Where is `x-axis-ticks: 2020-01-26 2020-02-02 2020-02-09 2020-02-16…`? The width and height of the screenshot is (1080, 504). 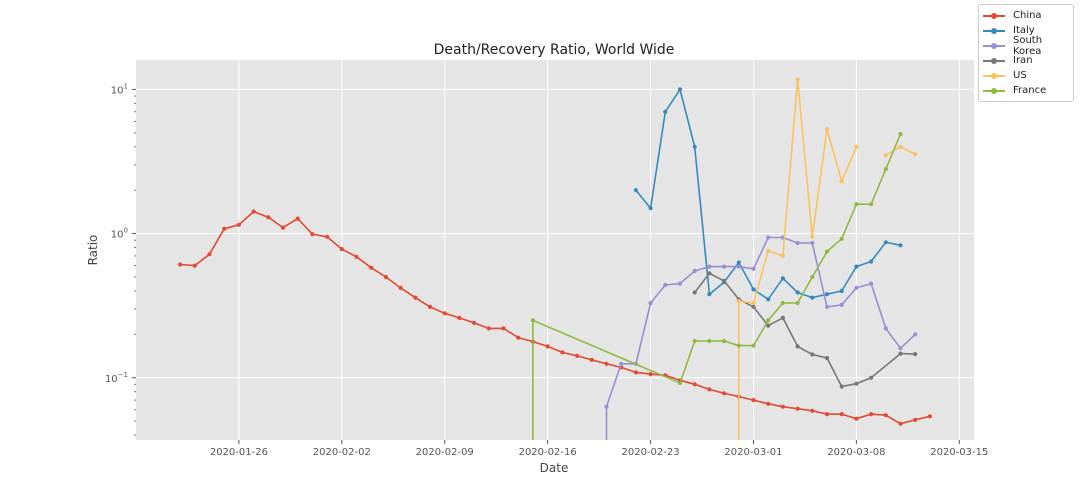 x-axis-ticks: 2020-01-26 2020-02-02 2020-02-09 2020-02-16… is located at coordinates (599, 449).